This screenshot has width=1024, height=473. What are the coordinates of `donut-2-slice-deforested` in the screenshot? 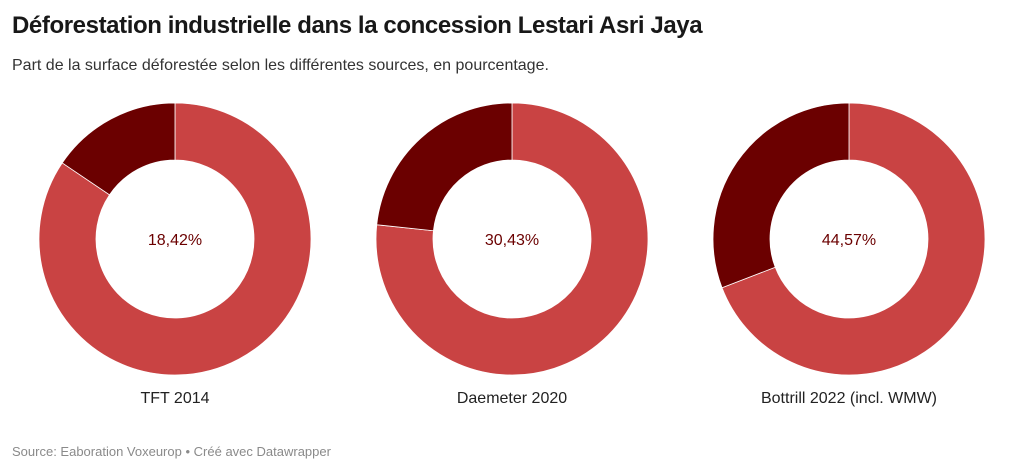 It's located at (781, 195).